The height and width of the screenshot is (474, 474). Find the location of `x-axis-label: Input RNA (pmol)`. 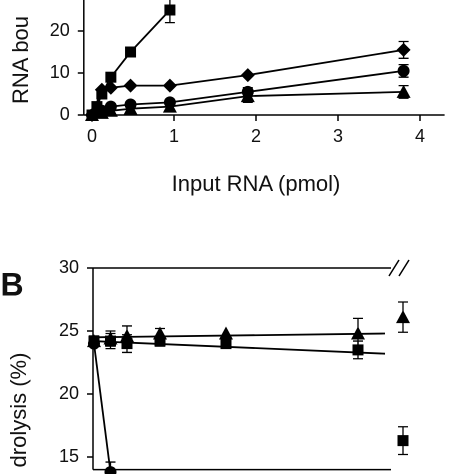

x-axis-label: Input RNA (pmol) is located at coordinates (256, 183).